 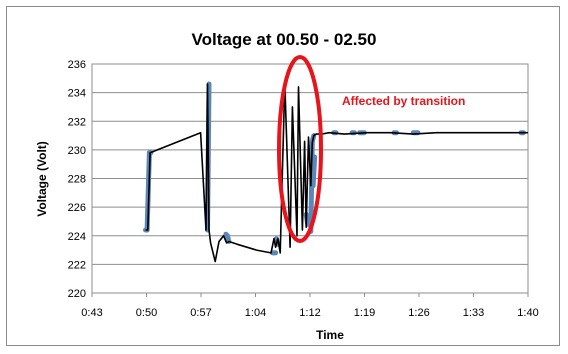 I want to click on x-tick-label: 1:19, so click(x=364, y=313).